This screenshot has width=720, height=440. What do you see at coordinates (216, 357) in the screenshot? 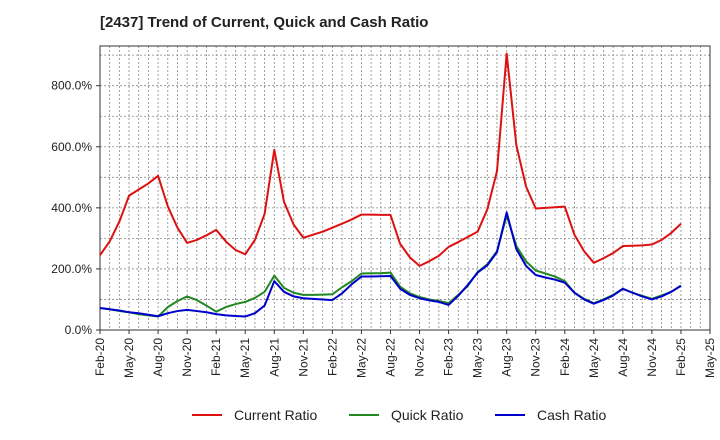
I see `x-tick-label: Feb-21` at bounding box center [216, 357].